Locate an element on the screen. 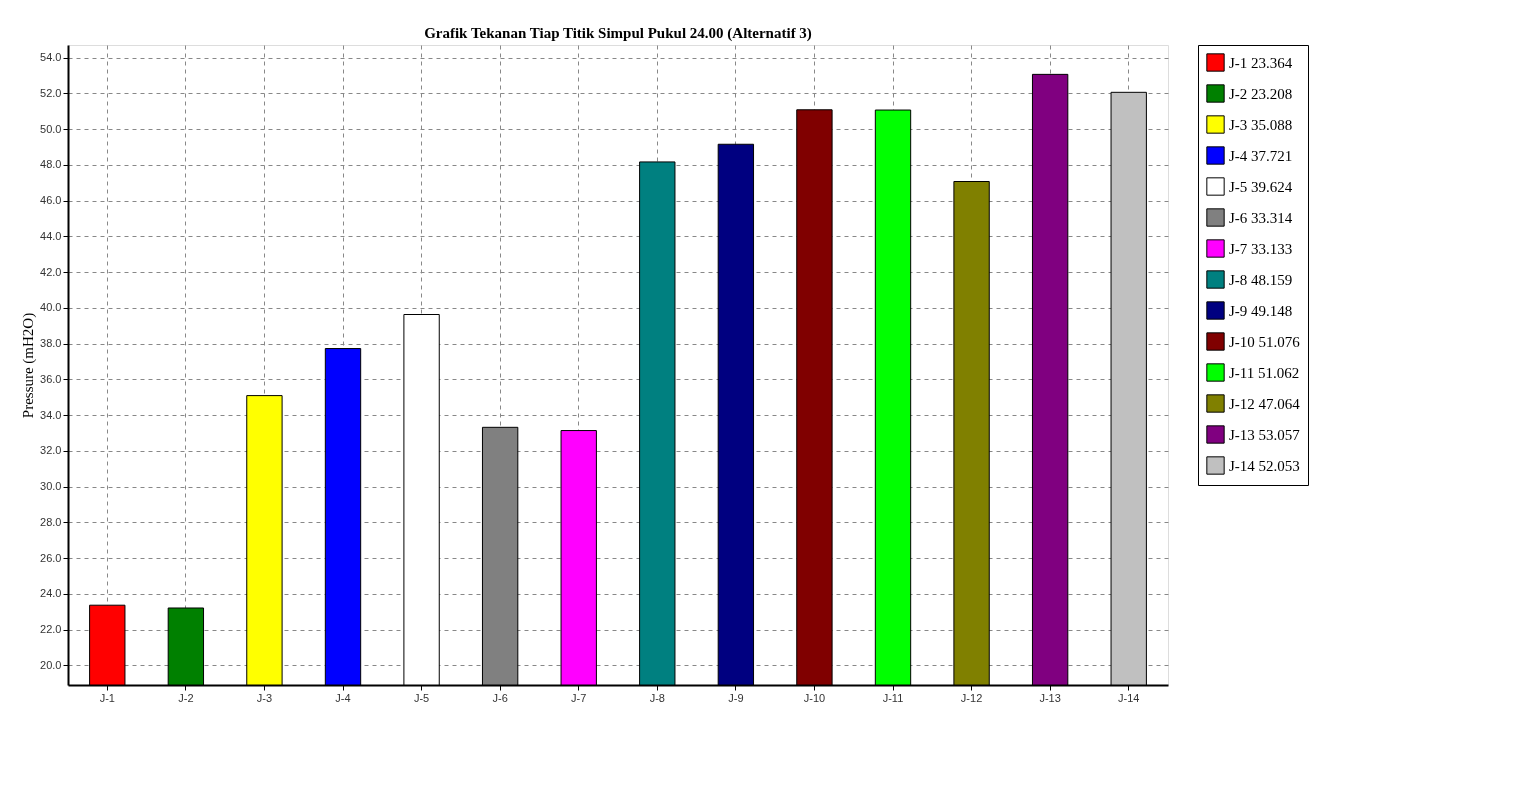  y-tick-label: 50.0 is located at coordinates (51, 128).